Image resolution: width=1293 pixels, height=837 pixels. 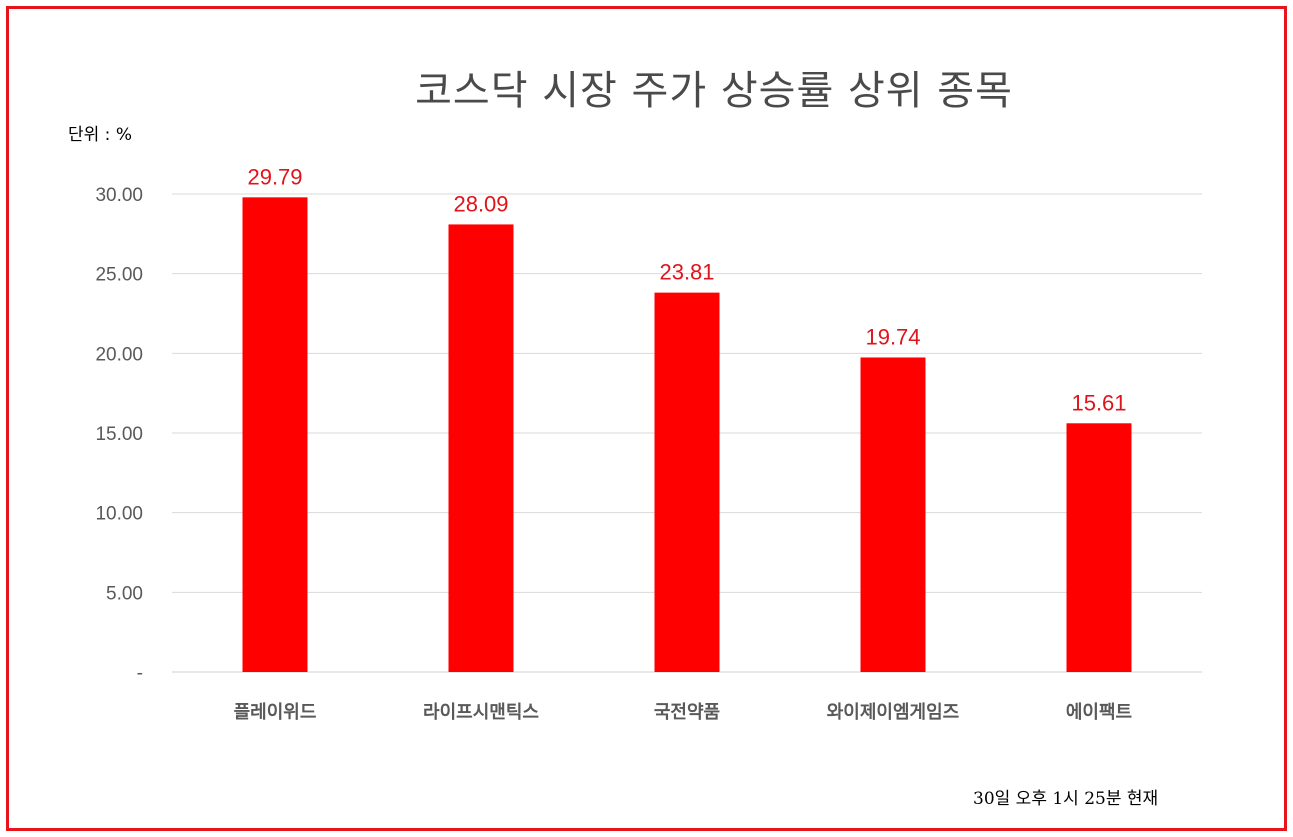 What do you see at coordinates (892, 336) in the screenshot?
I see `data-label: 19.74` at bounding box center [892, 336].